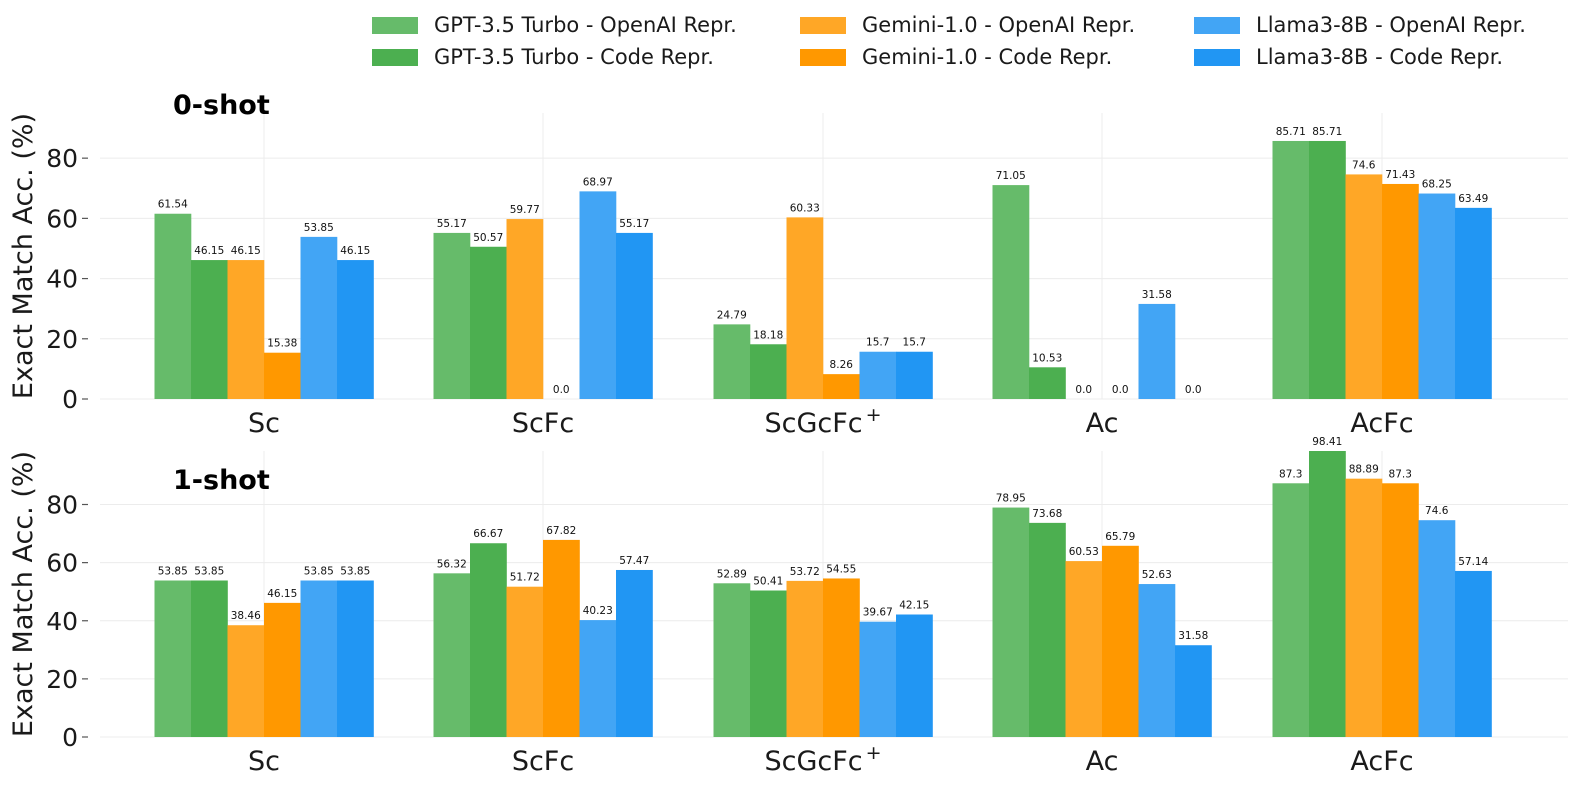  I want to click on y-axis-label: Exact Match Acc. (%), so click(23, 594).